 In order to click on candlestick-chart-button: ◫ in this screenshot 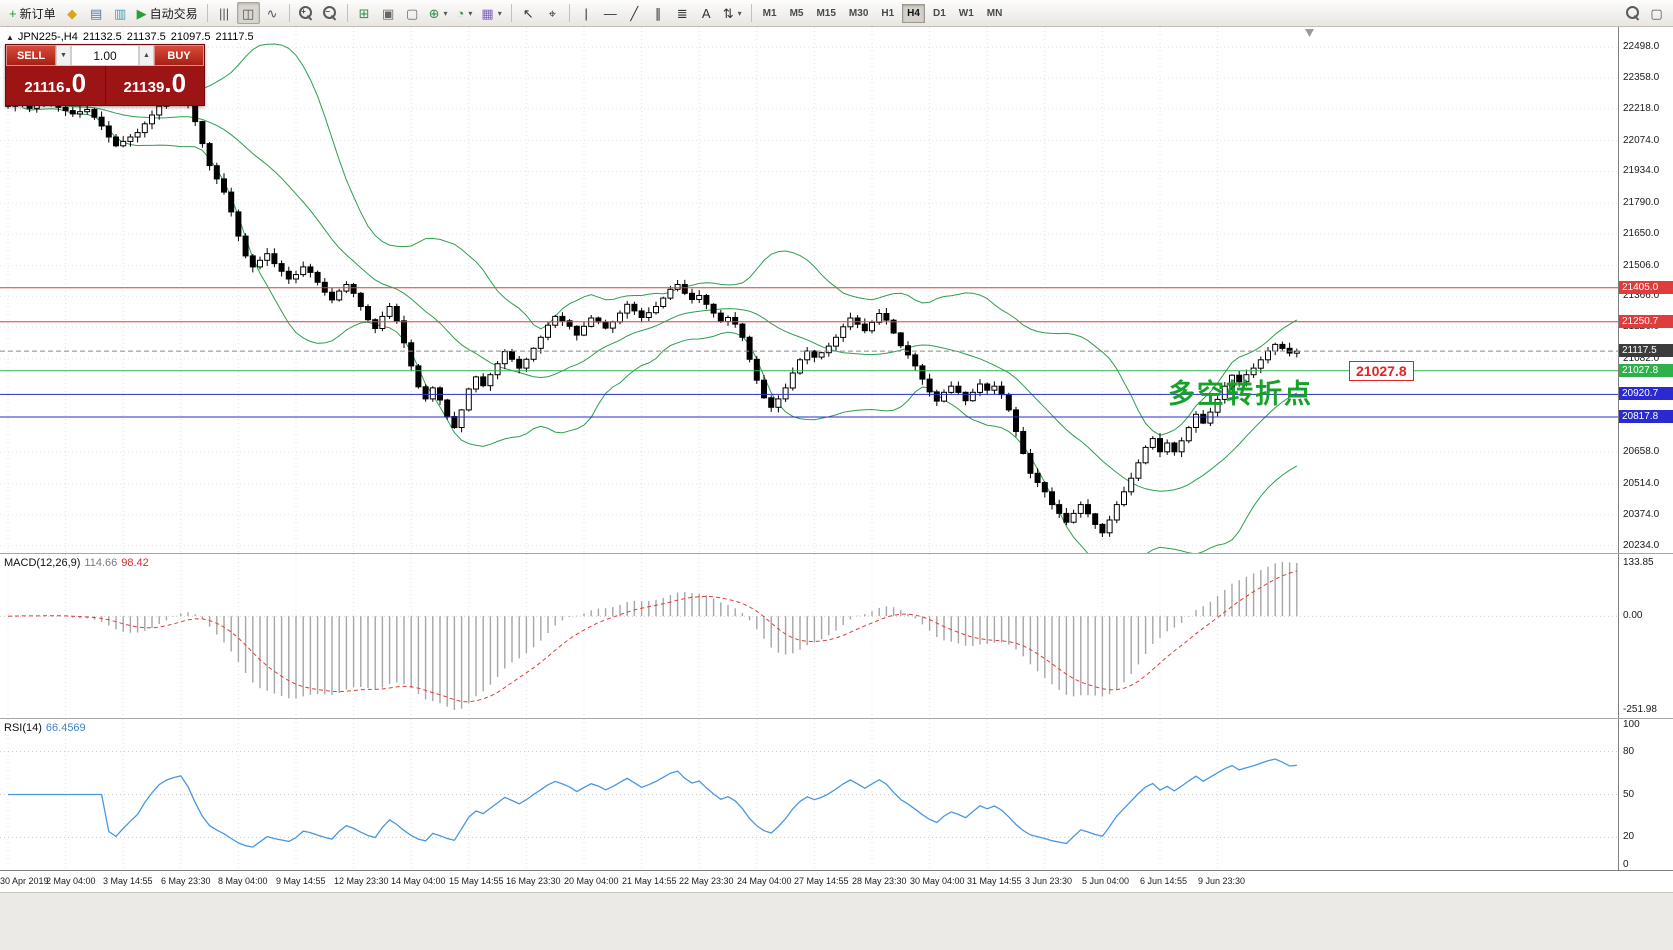, I will do `click(248, 13)`.